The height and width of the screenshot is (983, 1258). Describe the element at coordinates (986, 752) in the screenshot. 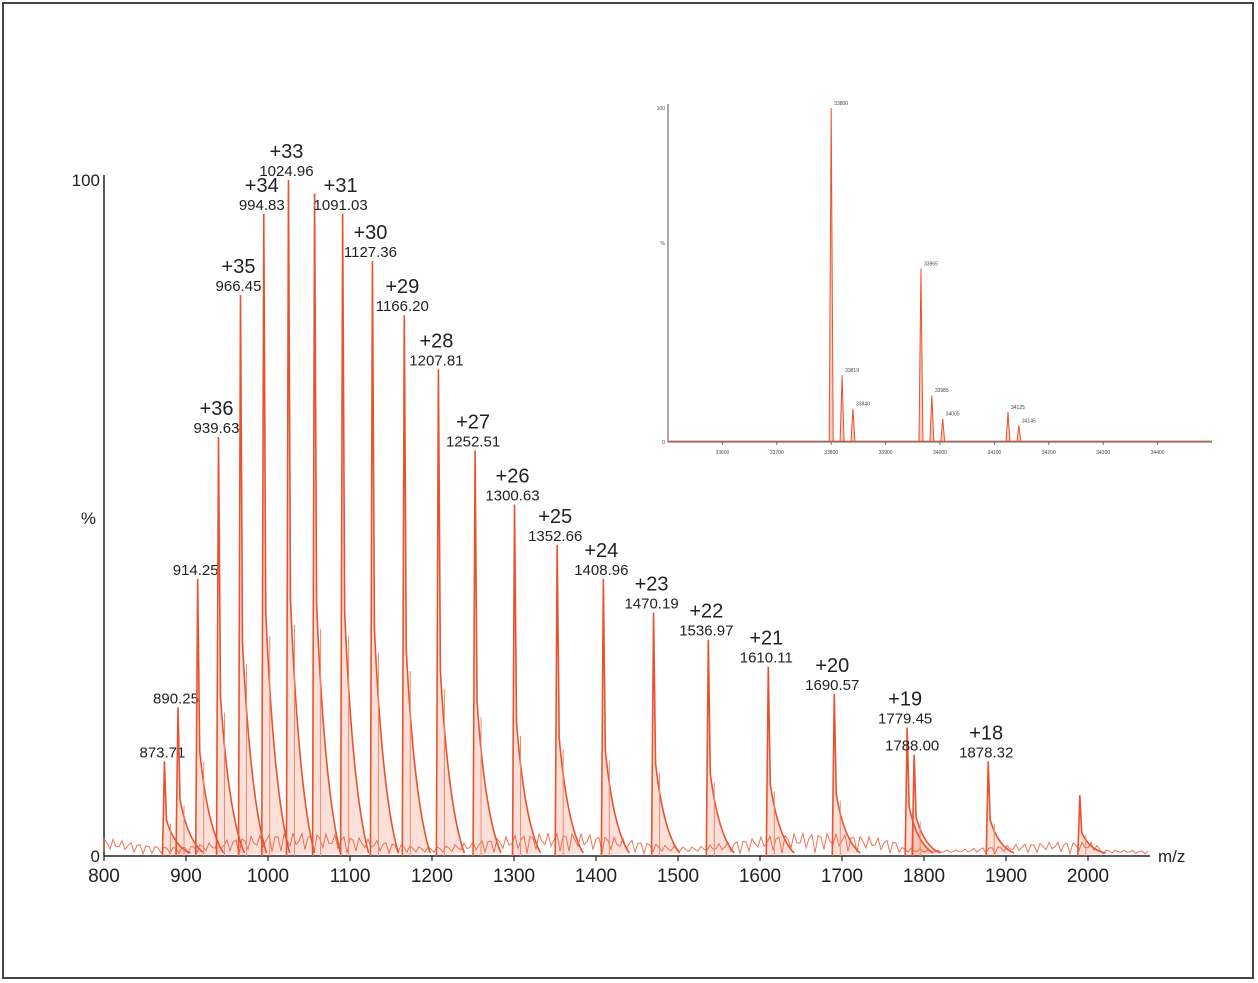

I see `peak-mz-label-22: 1878.32` at that location.